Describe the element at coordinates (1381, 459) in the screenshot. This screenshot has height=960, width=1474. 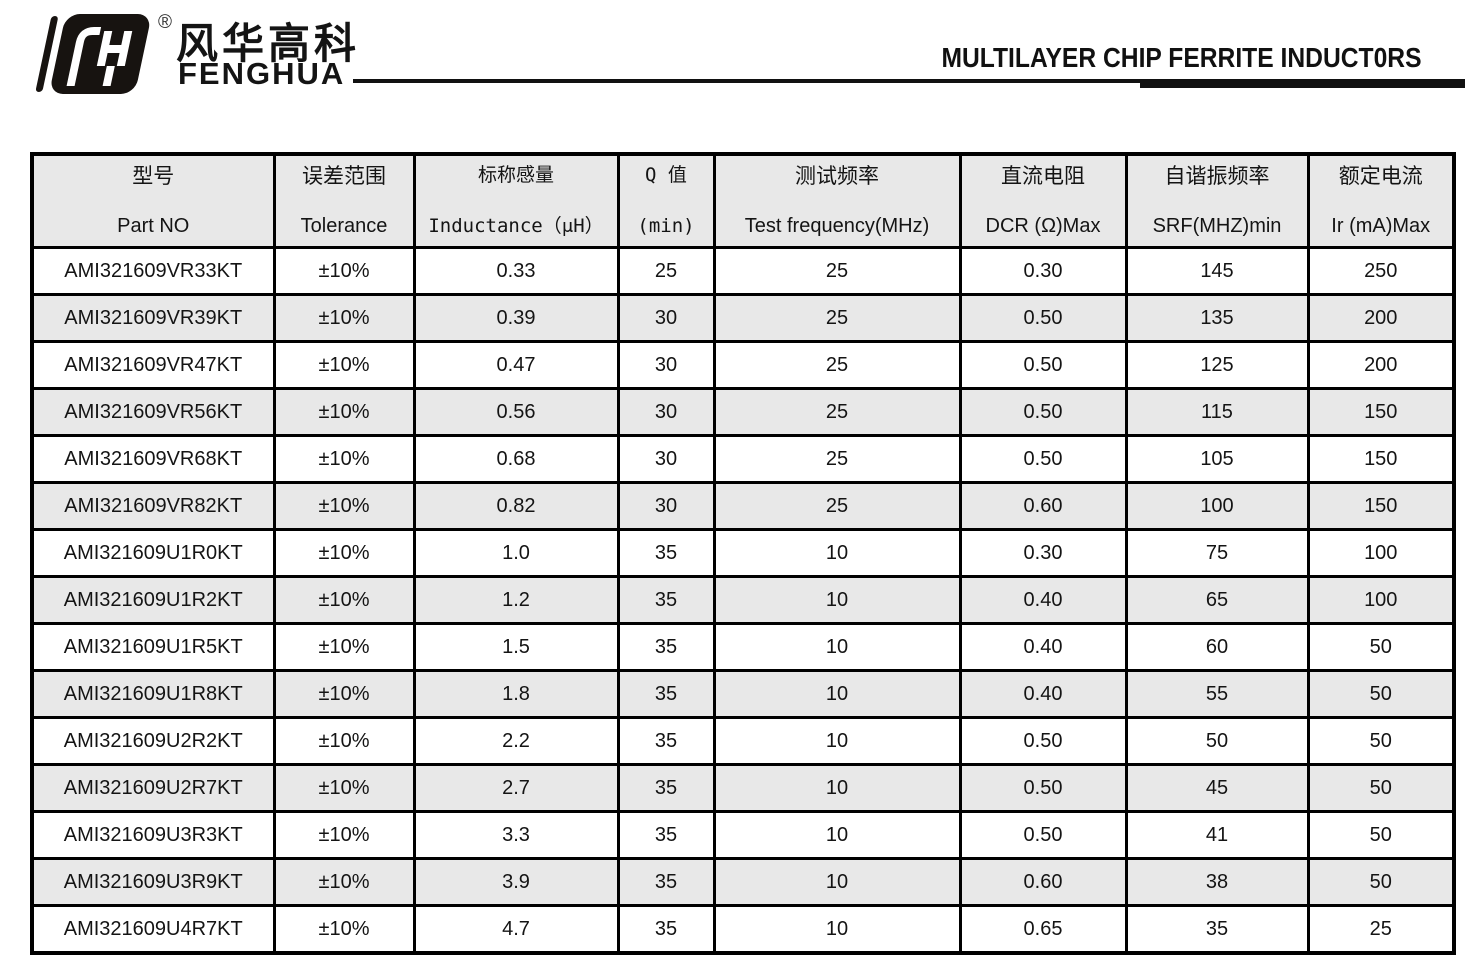
I see `cell-rated-current: 150` at that location.